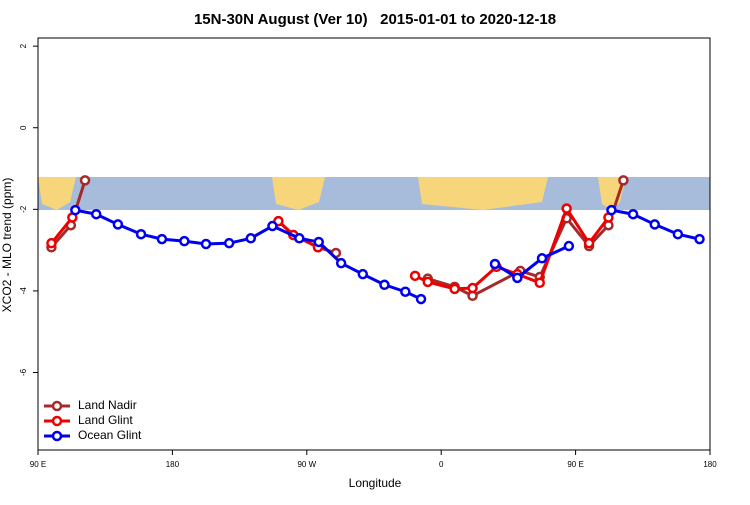  What do you see at coordinates (375, 483) in the screenshot?
I see `x-axis-label: Longitude` at bounding box center [375, 483].